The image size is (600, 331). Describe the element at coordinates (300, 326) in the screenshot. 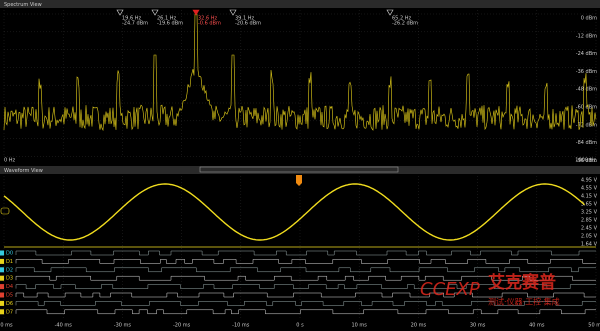

I see `time-label: 0 s` at that location.